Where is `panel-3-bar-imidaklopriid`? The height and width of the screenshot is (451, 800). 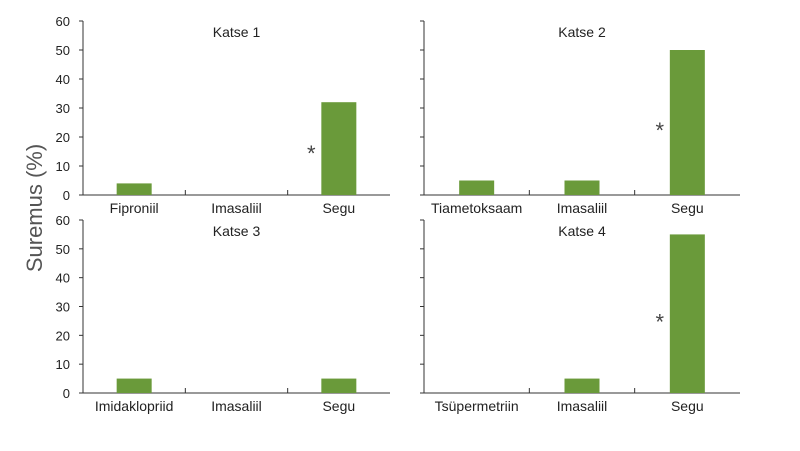 panel-3-bar-imidaklopriid is located at coordinates (134, 385).